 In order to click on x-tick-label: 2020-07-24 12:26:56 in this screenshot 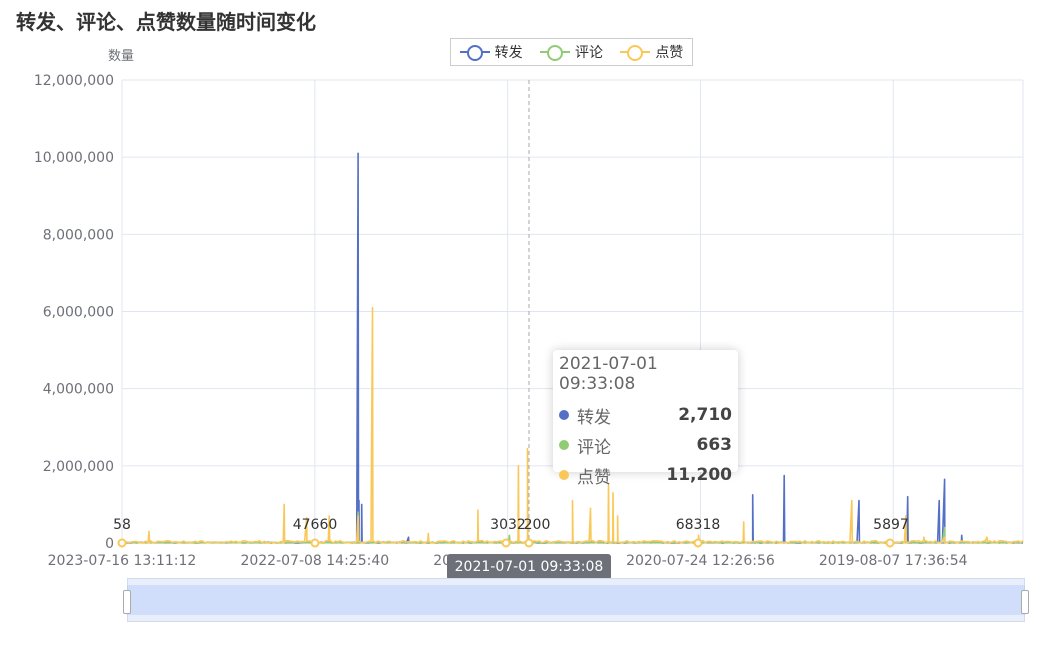, I will do `click(700, 561)`.